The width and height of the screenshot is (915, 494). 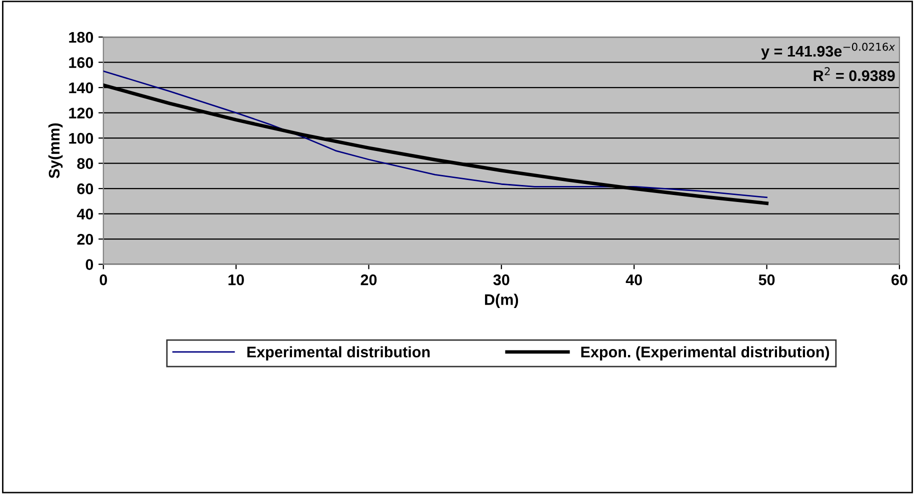 I want to click on legend-label: Experimental distribution, so click(x=338, y=353).